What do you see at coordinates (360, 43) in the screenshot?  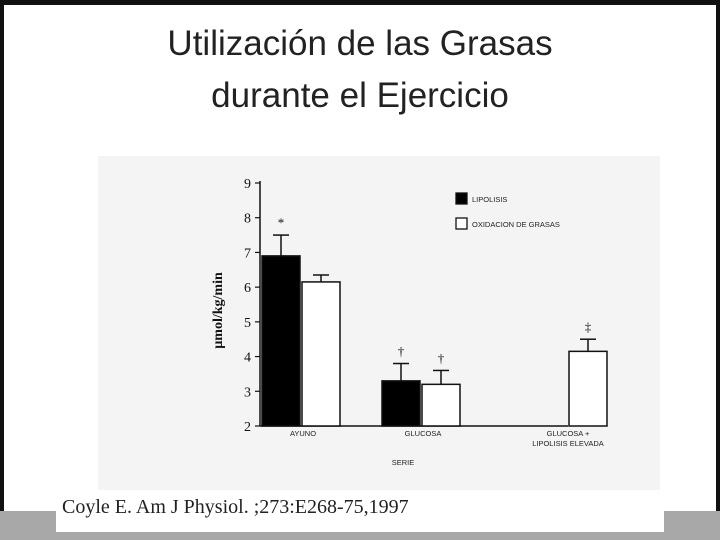 I see `slide-title-line-1: Utilización de las Grasas` at bounding box center [360, 43].